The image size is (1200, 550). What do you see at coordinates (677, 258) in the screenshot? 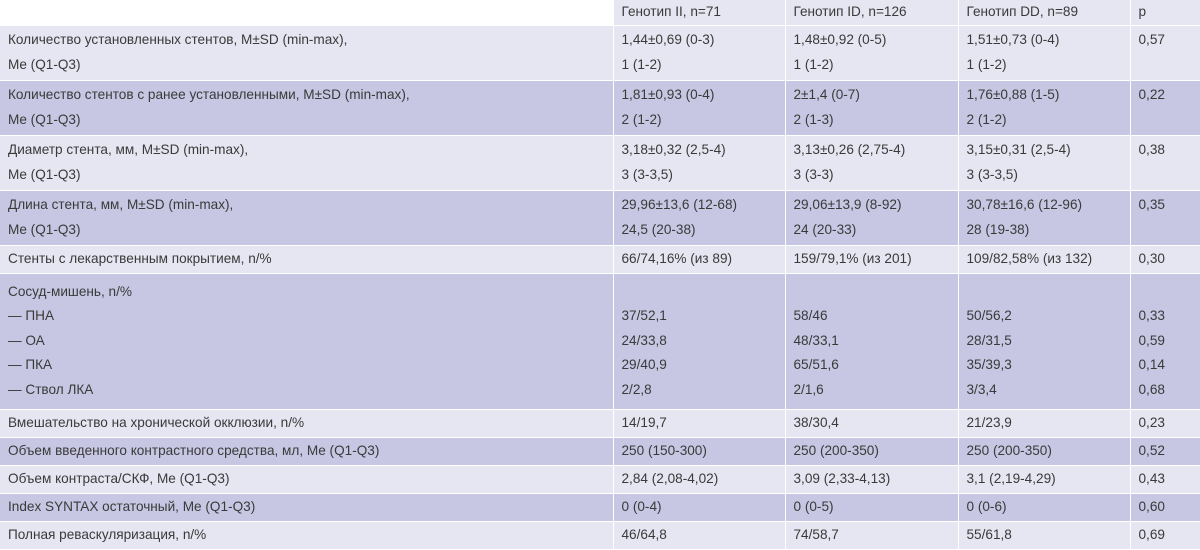
I see `cell-line: 66/74,16% (из 89)` at bounding box center [677, 258].